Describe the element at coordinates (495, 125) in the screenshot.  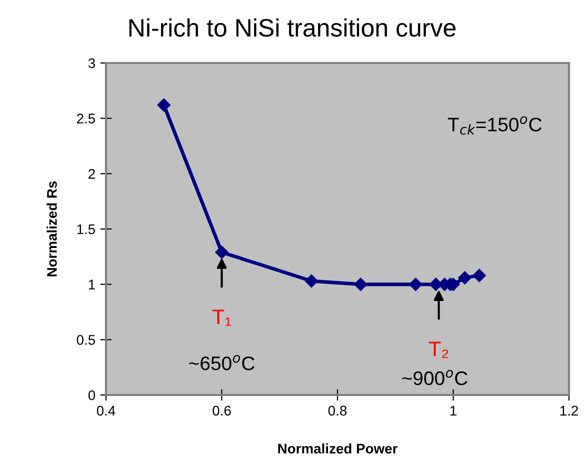
I see `annotation: T$_{ck}$=150$^{o}$C` at that location.